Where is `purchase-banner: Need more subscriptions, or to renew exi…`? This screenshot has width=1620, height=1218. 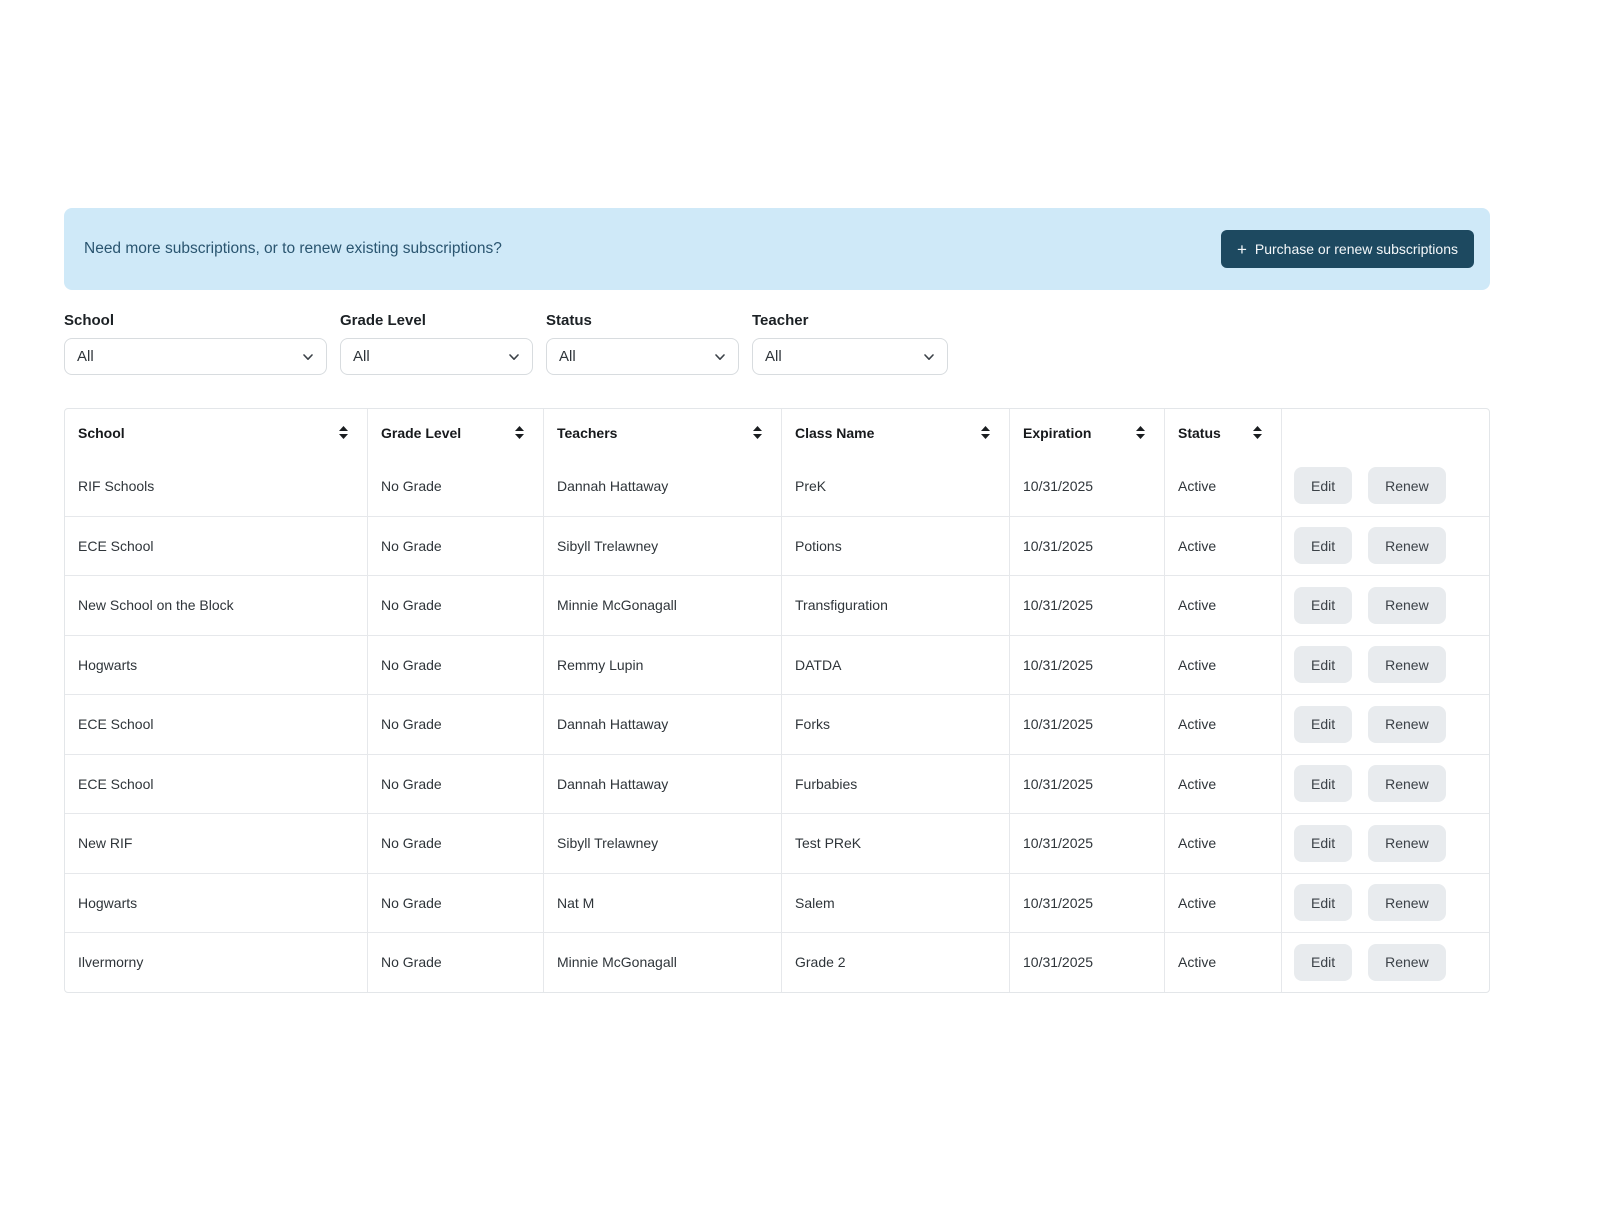
purchase-banner: Need more subscriptions, or to renew exi… is located at coordinates (777, 249).